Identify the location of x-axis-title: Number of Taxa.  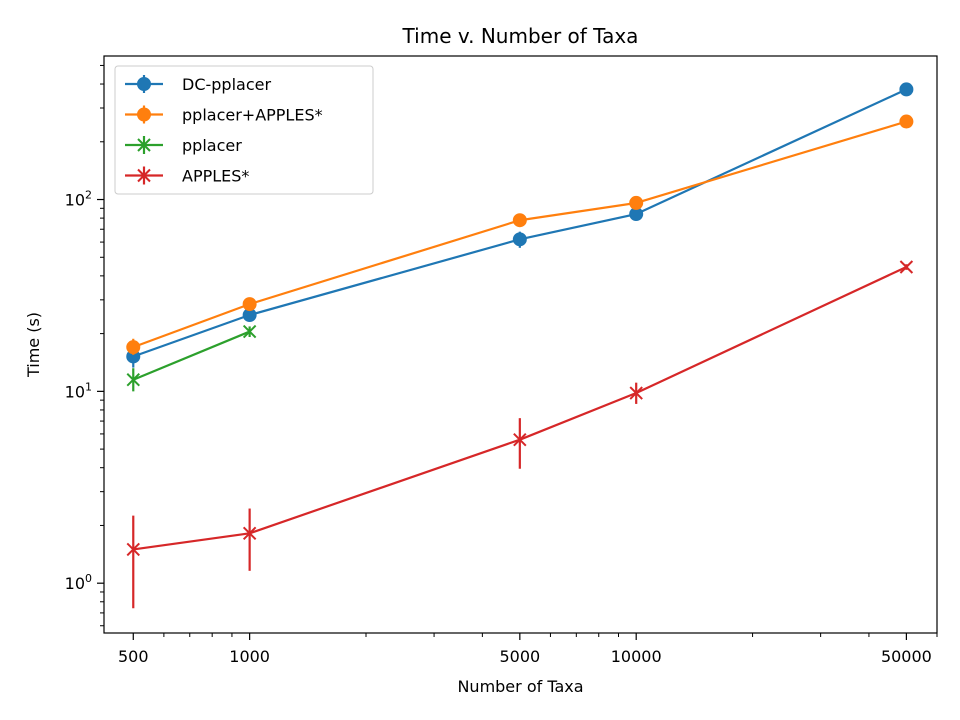
(520, 686).